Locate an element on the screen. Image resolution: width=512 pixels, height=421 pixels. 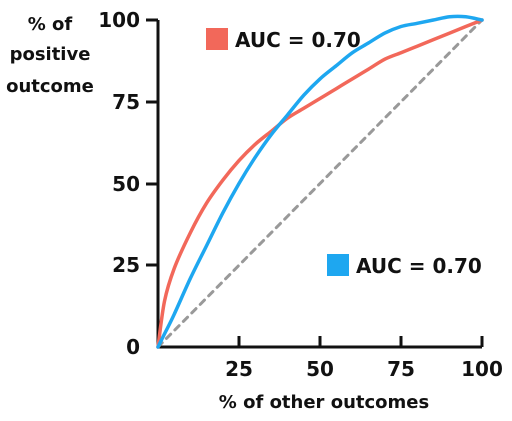
x-ticks: 25 50 75 100 is located at coordinates (364, 358).